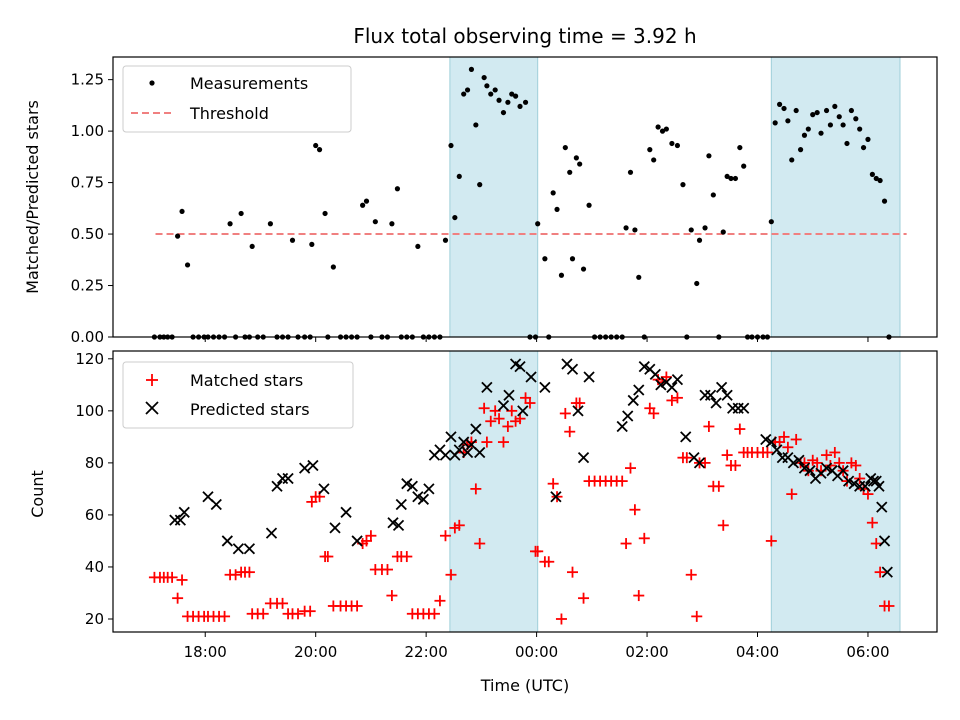 This screenshot has height=720, width=960. What do you see at coordinates (524, 36) in the screenshot?
I see `chart-title: Flux total observing time = 3.92 h` at bounding box center [524, 36].